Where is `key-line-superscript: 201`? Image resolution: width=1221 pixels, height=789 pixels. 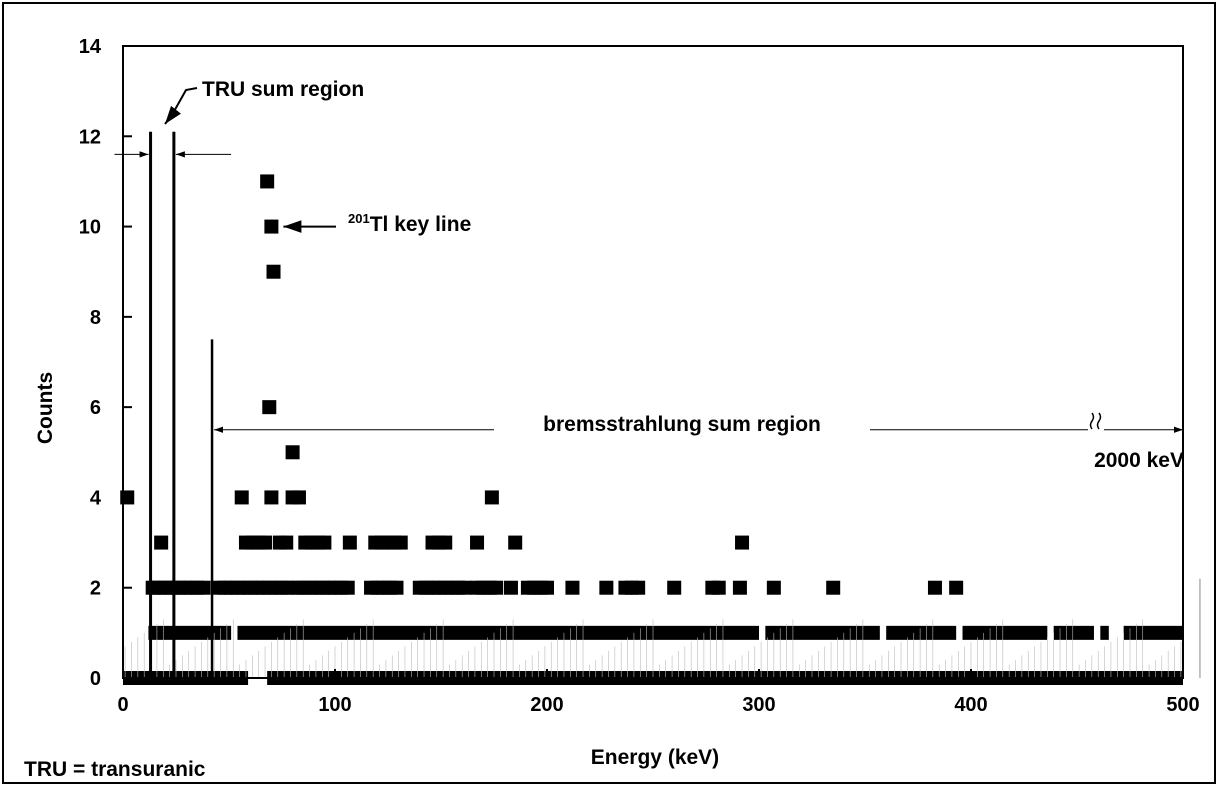 key-line-superscript: 201 is located at coordinates (359, 218).